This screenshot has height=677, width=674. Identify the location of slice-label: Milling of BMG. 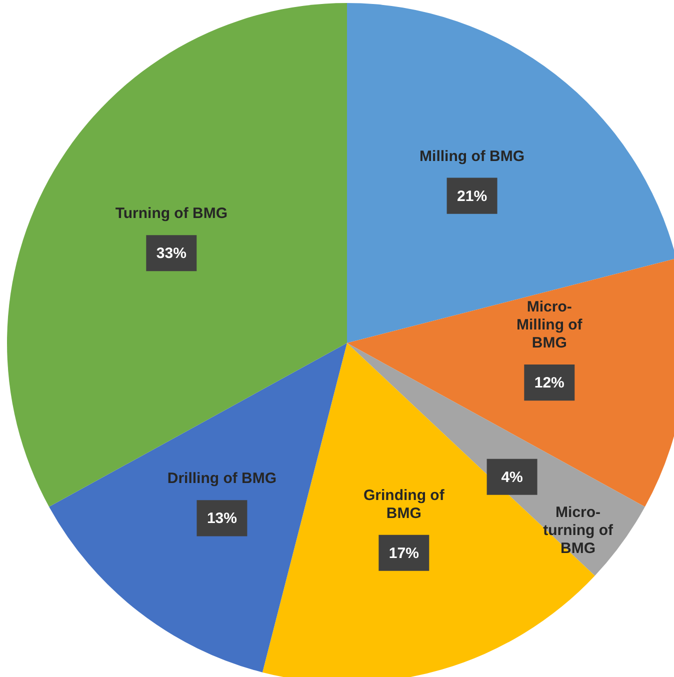
(472, 156).